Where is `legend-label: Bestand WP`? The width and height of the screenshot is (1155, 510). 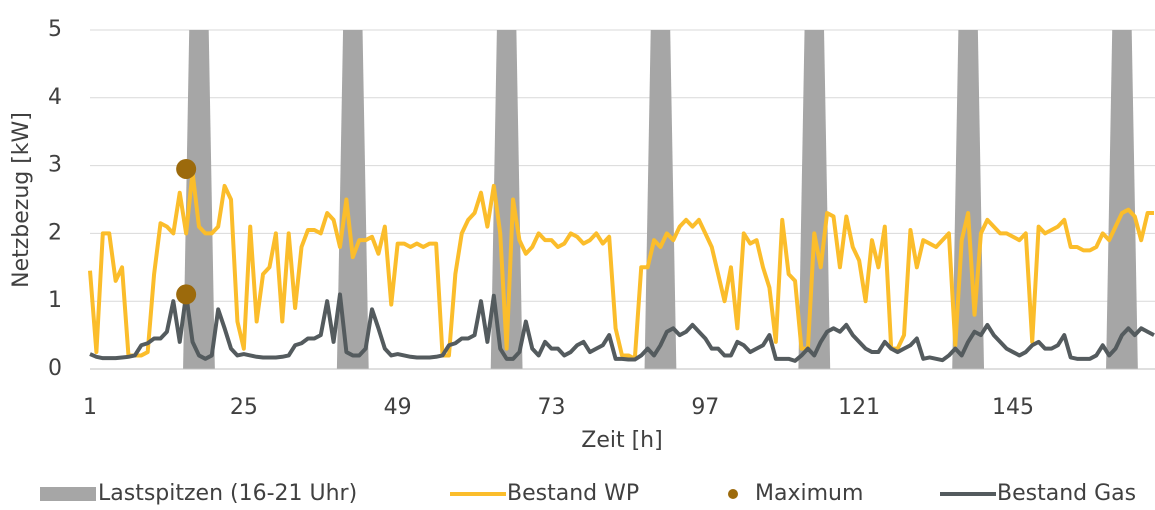
legend-label: Bestand WP is located at coordinates (573, 493).